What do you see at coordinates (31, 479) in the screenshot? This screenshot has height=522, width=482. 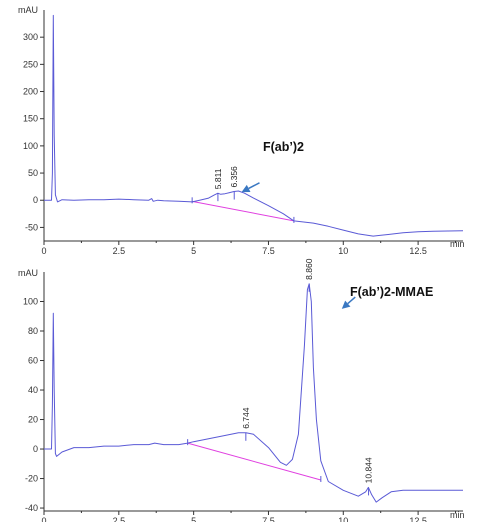 I see `y-tick-label: -20` at bounding box center [31, 479].